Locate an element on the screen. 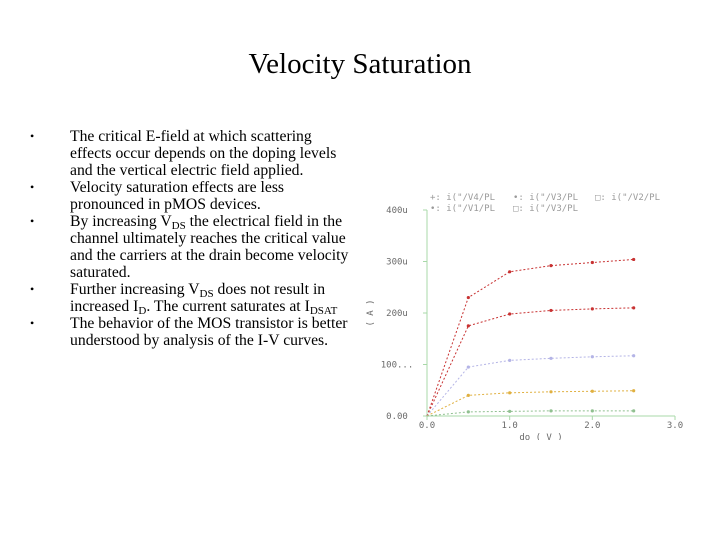 This screenshot has width=720, height=540. legend-entry: □: i("/V2/PL is located at coordinates (627, 198).